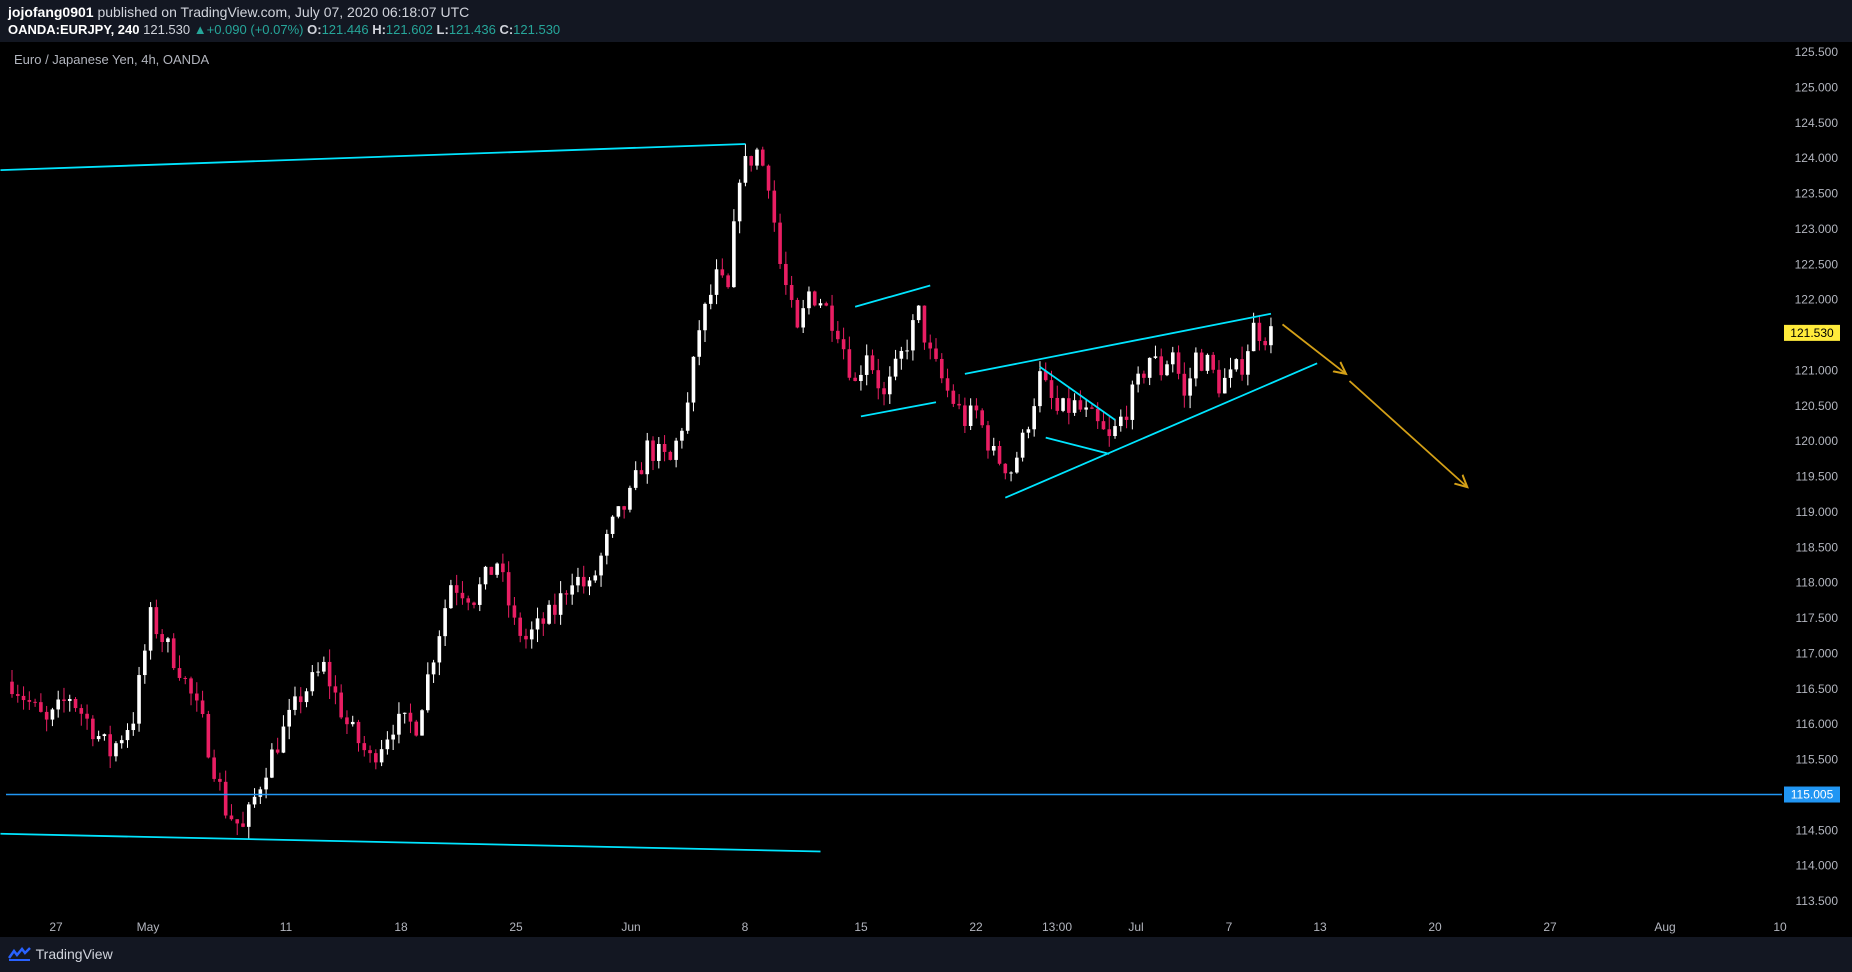  What do you see at coordinates (506, 29) in the screenshot?
I see `close-label: C:` at bounding box center [506, 29].